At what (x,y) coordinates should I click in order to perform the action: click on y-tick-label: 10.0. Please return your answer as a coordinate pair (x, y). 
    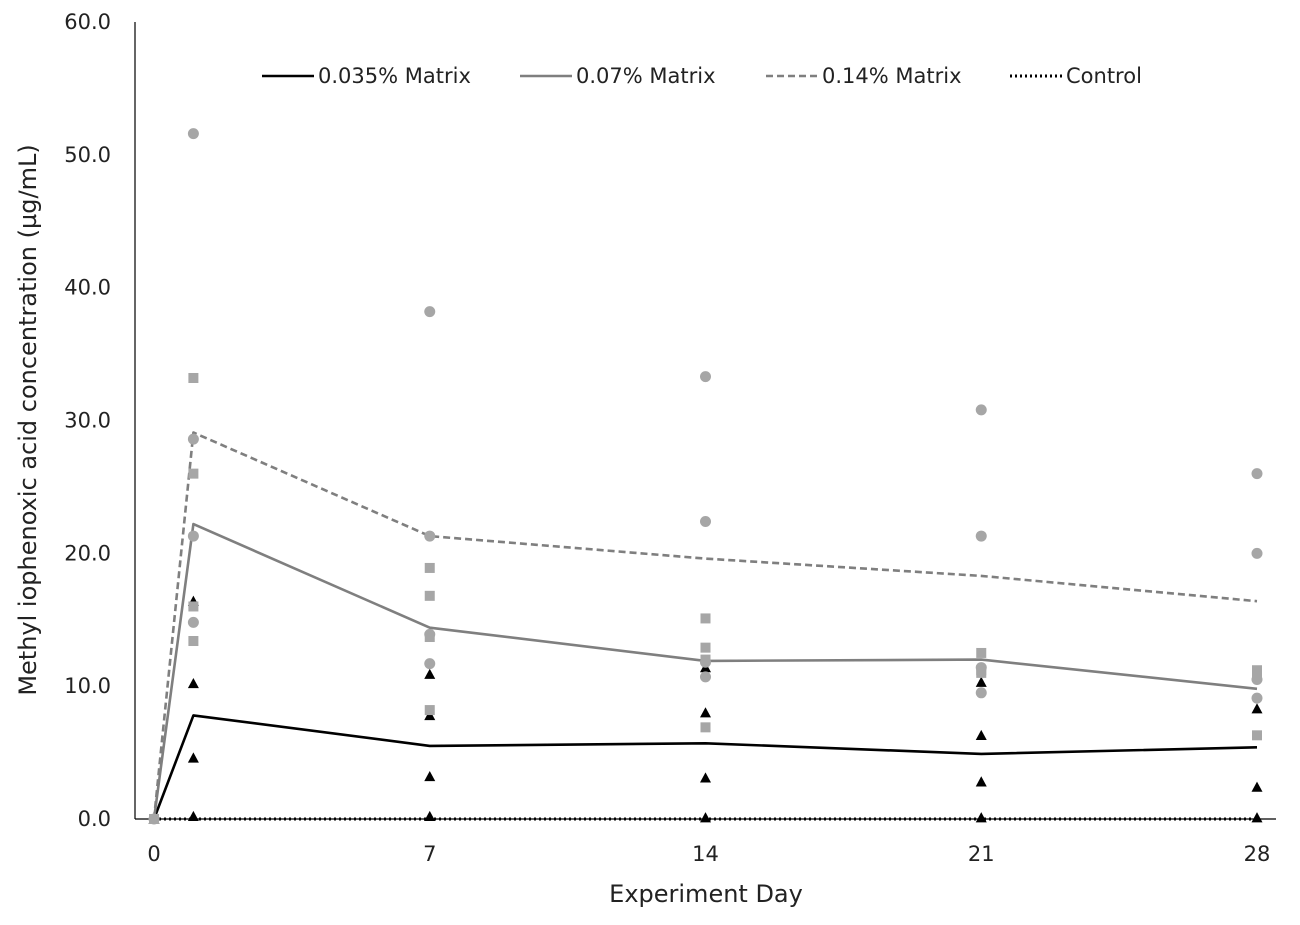
    Looking at the image, I should click on (87, 686).